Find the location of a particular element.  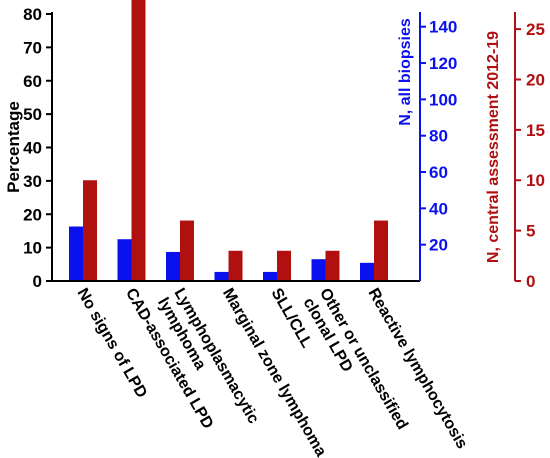

left-axis-ticks: 0 10 20 30 40 50 60 70 80 is located at coordinates (37, 148).